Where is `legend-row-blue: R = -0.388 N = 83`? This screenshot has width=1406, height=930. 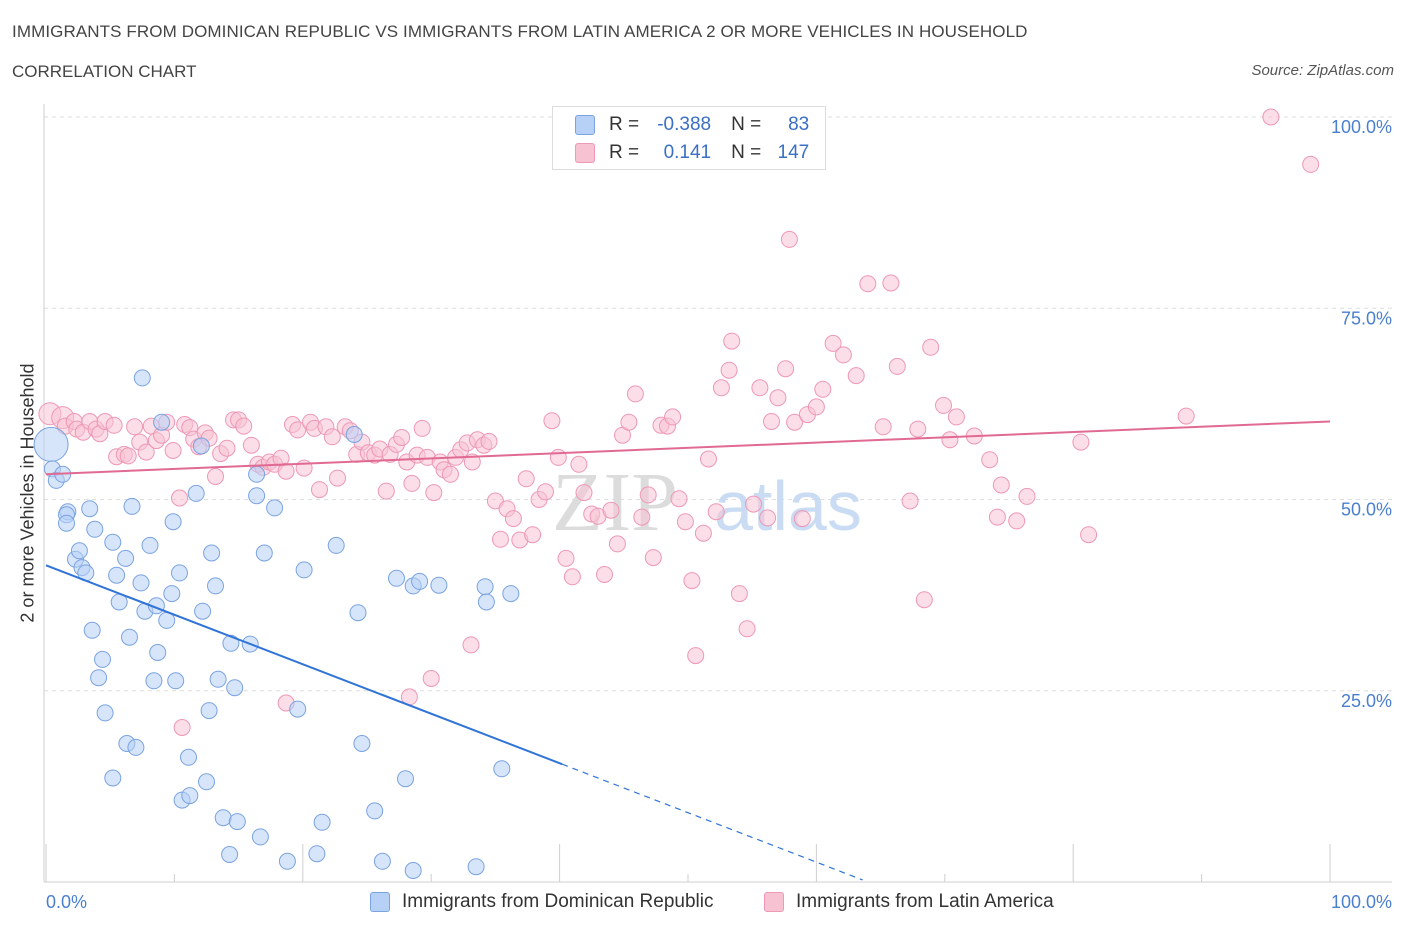 legend-row-blue: R = -0.388 N = 83 is located at coordinates (692, 125).